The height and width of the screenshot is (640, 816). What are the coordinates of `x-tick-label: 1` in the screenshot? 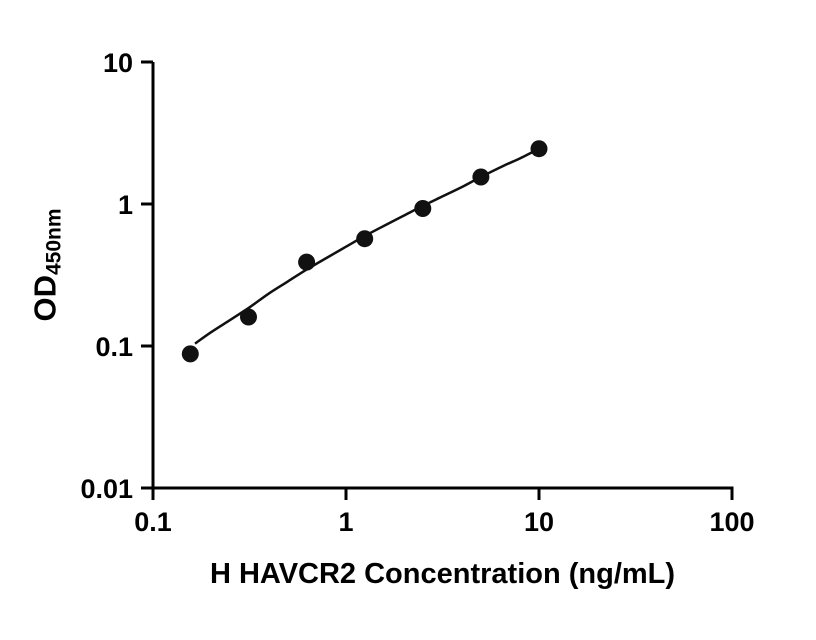 It's located at (345, 522).